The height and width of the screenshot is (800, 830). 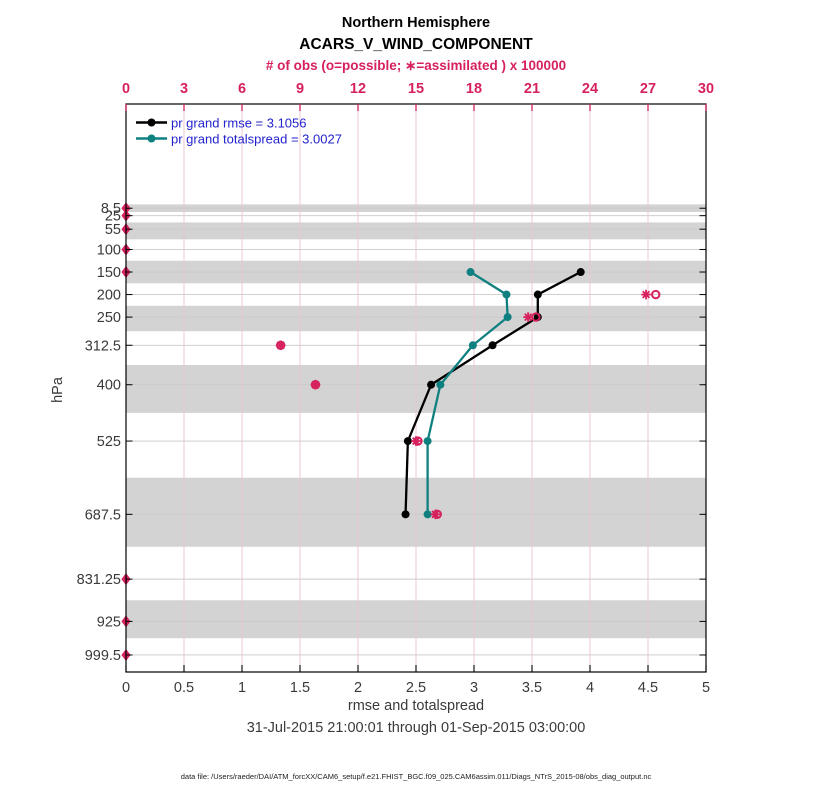 I want to click on level-tick-label: 525, so click(x=109, y=442).